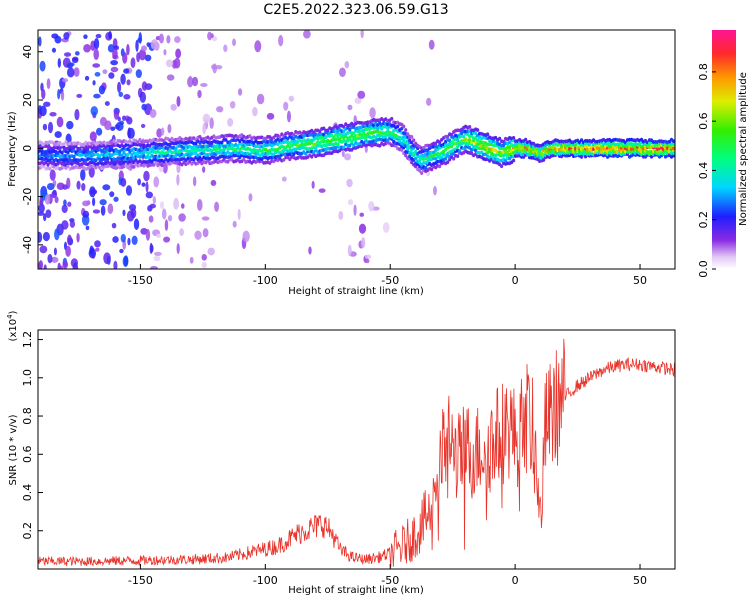  I want to click on colorbar-ticks: 0.0 0.2 0.4 0.6 0.8, so click(706, 170).